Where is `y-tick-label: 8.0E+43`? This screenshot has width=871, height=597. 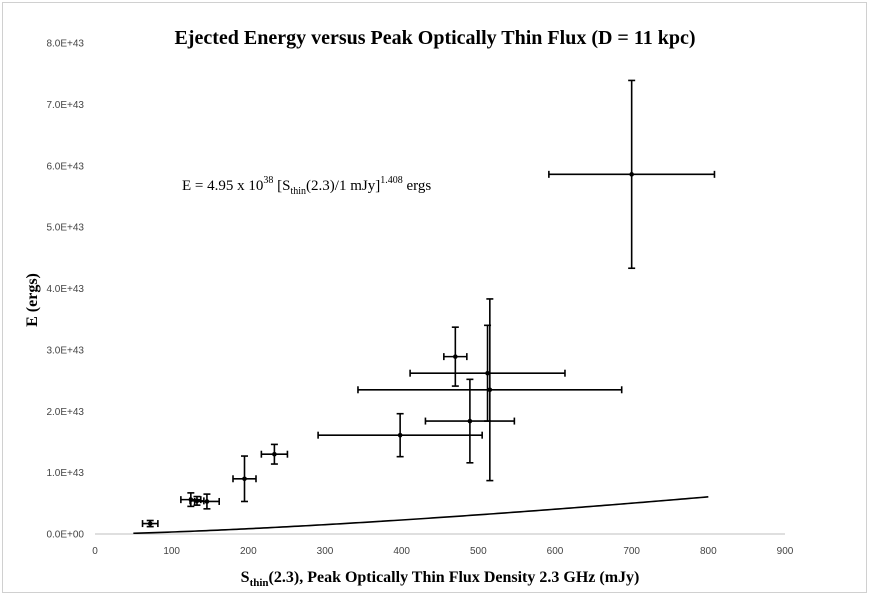
y-tick-label: 8.0E+43 is located at coordinates (65, 44).